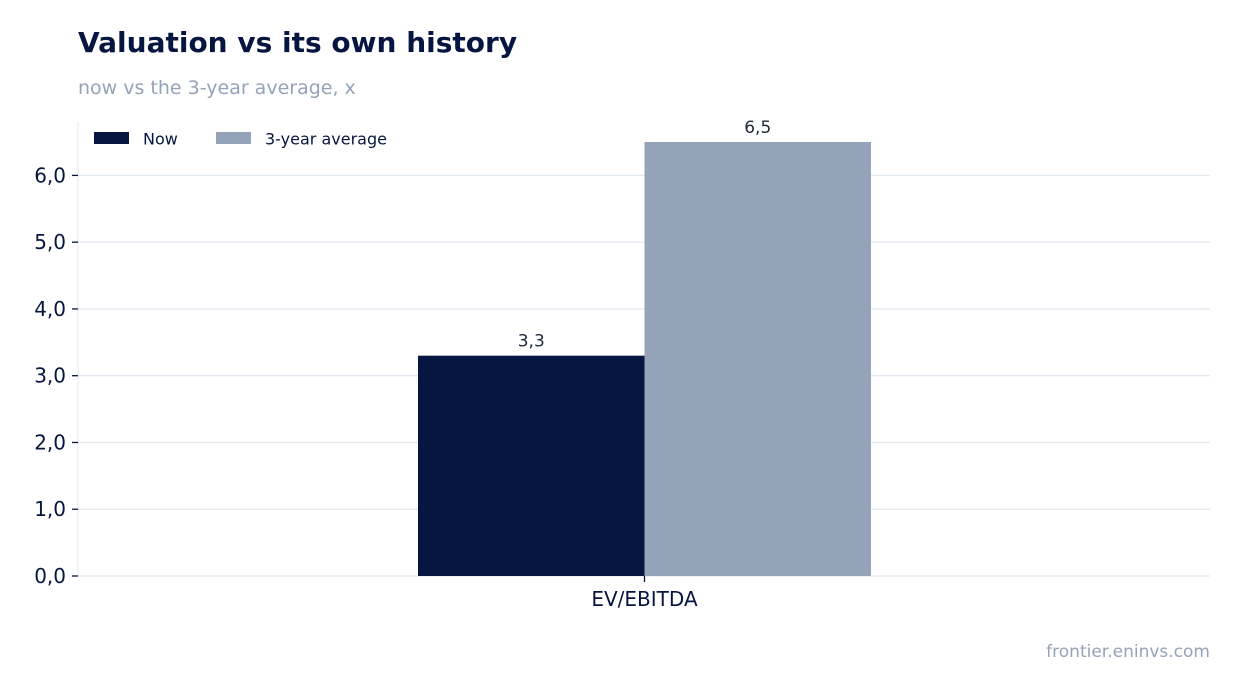  I want to click on data-labels: 3,3 6,5, so click(645, 235).